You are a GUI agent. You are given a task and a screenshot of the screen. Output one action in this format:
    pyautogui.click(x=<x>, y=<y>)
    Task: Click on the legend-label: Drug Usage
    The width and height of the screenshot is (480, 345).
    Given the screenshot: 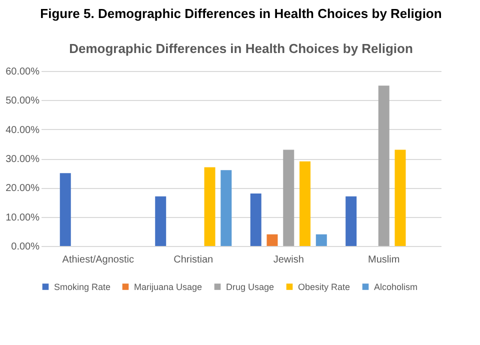 What is the action you would take?
    pyautogui.click(x=250, y=287)
    